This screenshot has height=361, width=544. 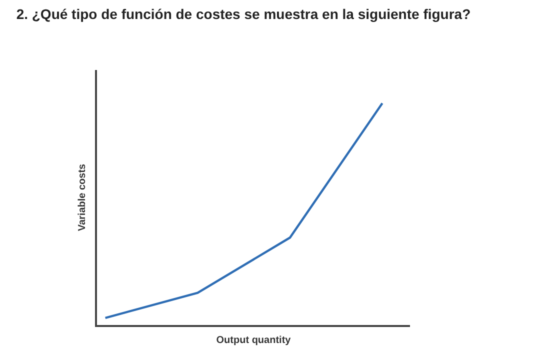 What do you see at coordinates (243, 14) in the screenshot?
I see `chart-title: 2. ¿Qué tipo de función de costes se muestra en la siguiente figura?` at bounding box center [243, 14].